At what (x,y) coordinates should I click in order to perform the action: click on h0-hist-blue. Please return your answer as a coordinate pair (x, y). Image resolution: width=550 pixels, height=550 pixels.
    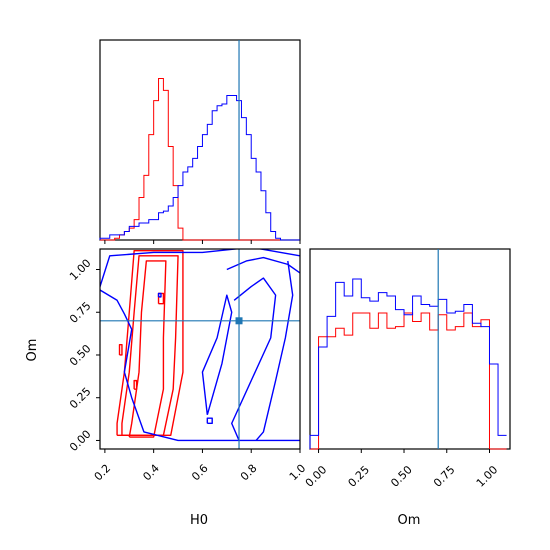
    Looking at the image, I should click on (199, 168).